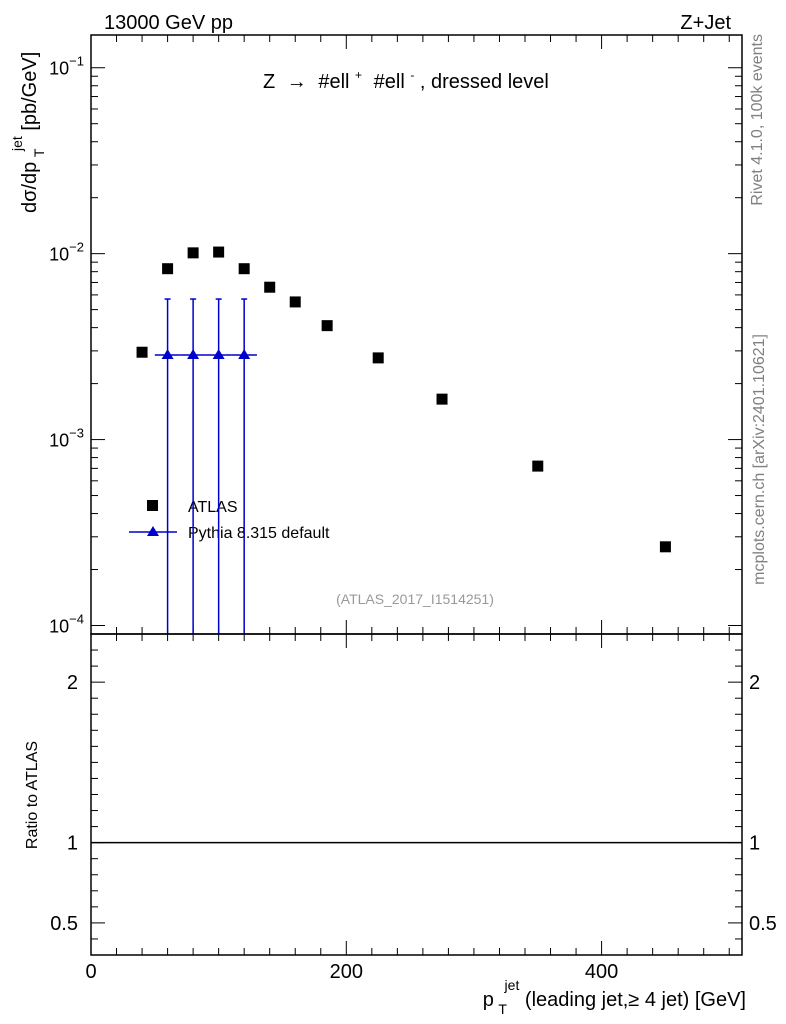 This screenshot has height=1024, width=786. I want to click on legend-marker-atlas, so click(152, 505).